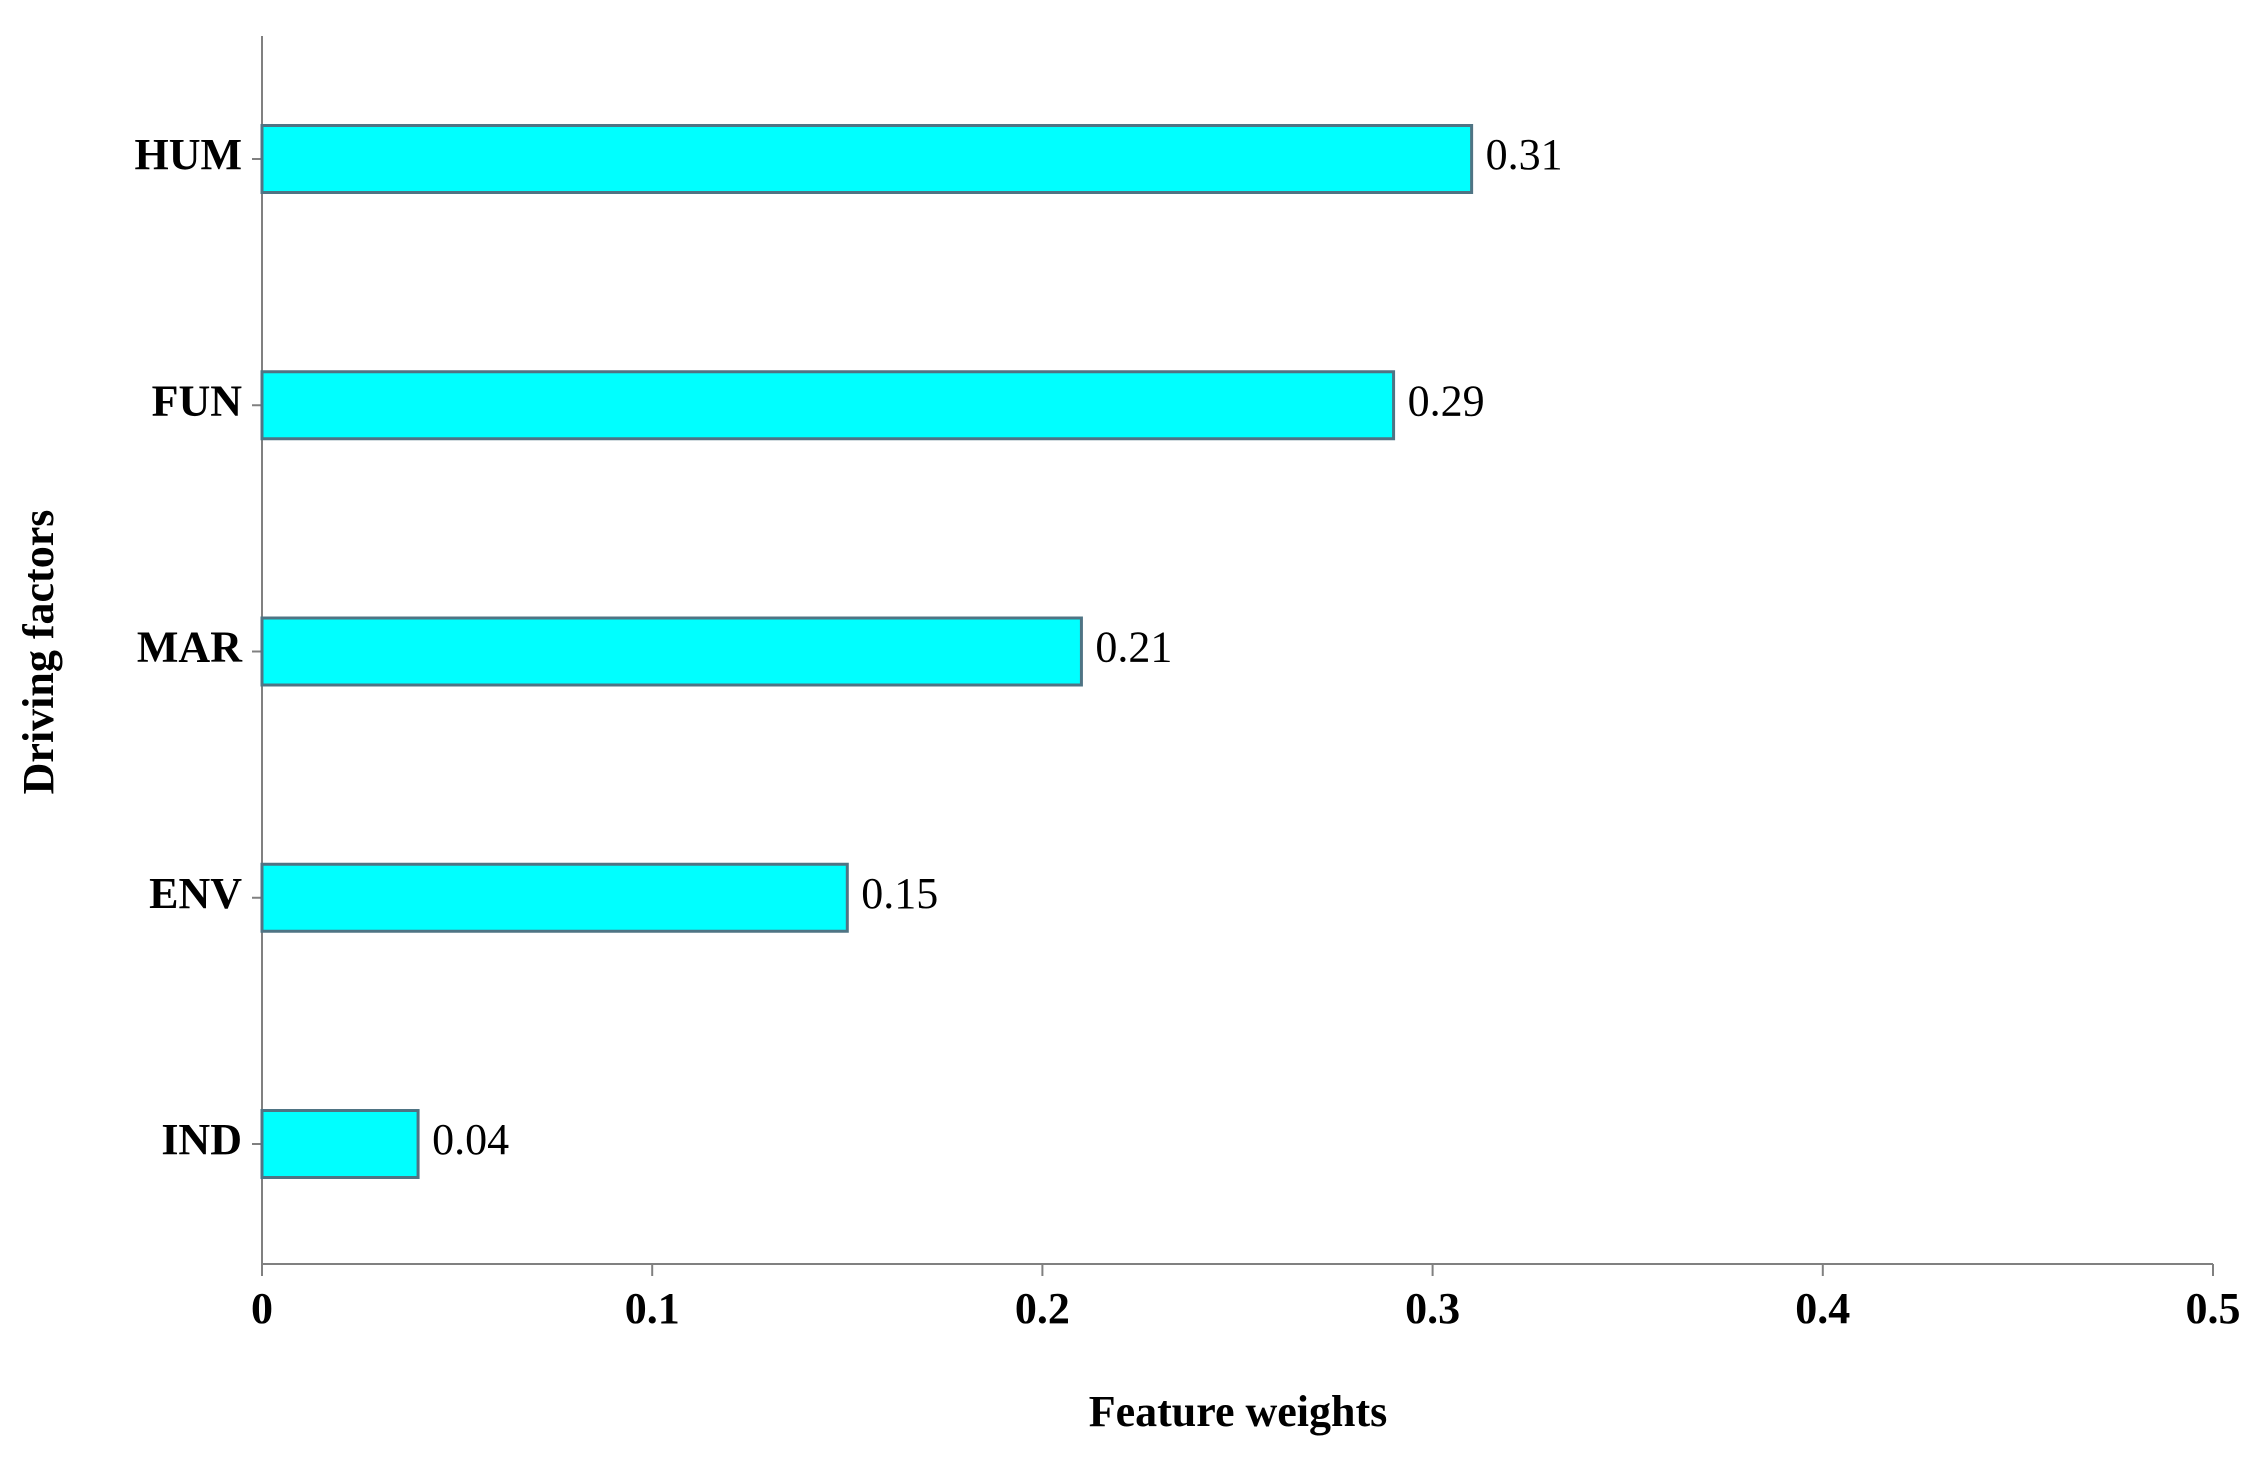 The image size is (2258, 1461). What do you see at coordinates (195, 893) in the screenshot?
I see `y-tick-label: ENV` at bounding box center [195, 893].